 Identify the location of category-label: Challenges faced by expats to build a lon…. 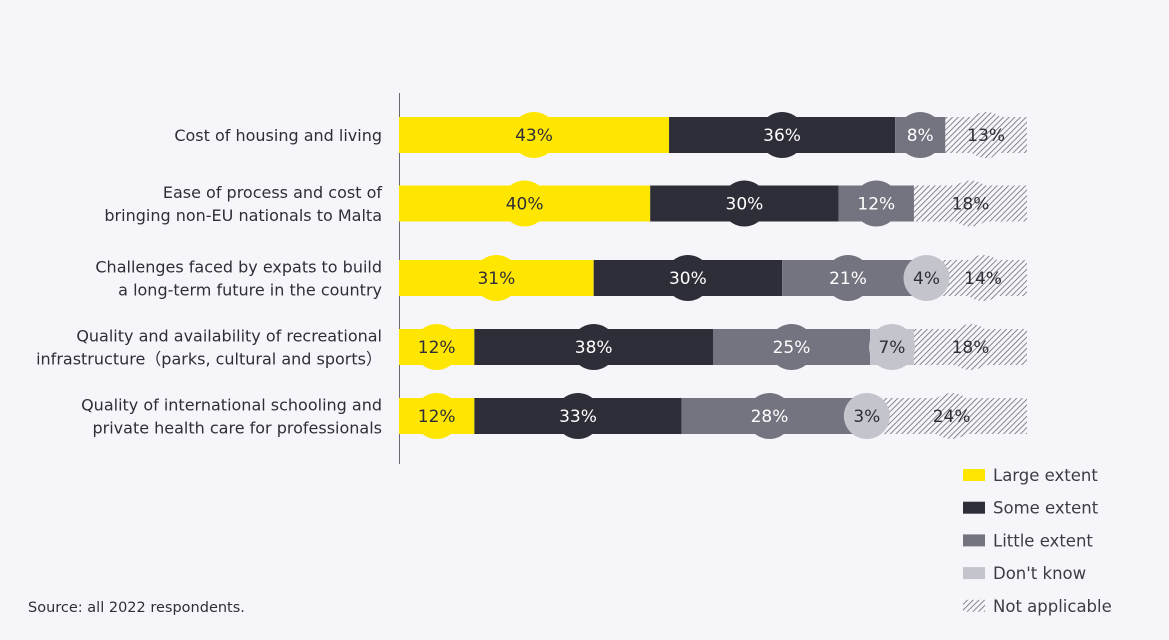
(238, 279).